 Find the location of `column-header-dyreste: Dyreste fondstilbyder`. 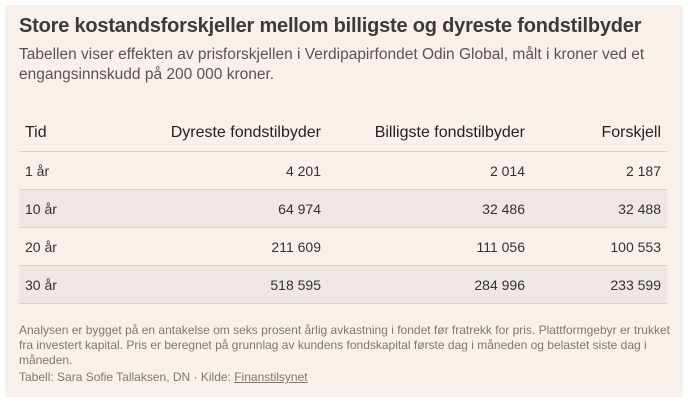

column-header-dyreste: Dyreste fondstilbyder is located at coordinates (203, 133).